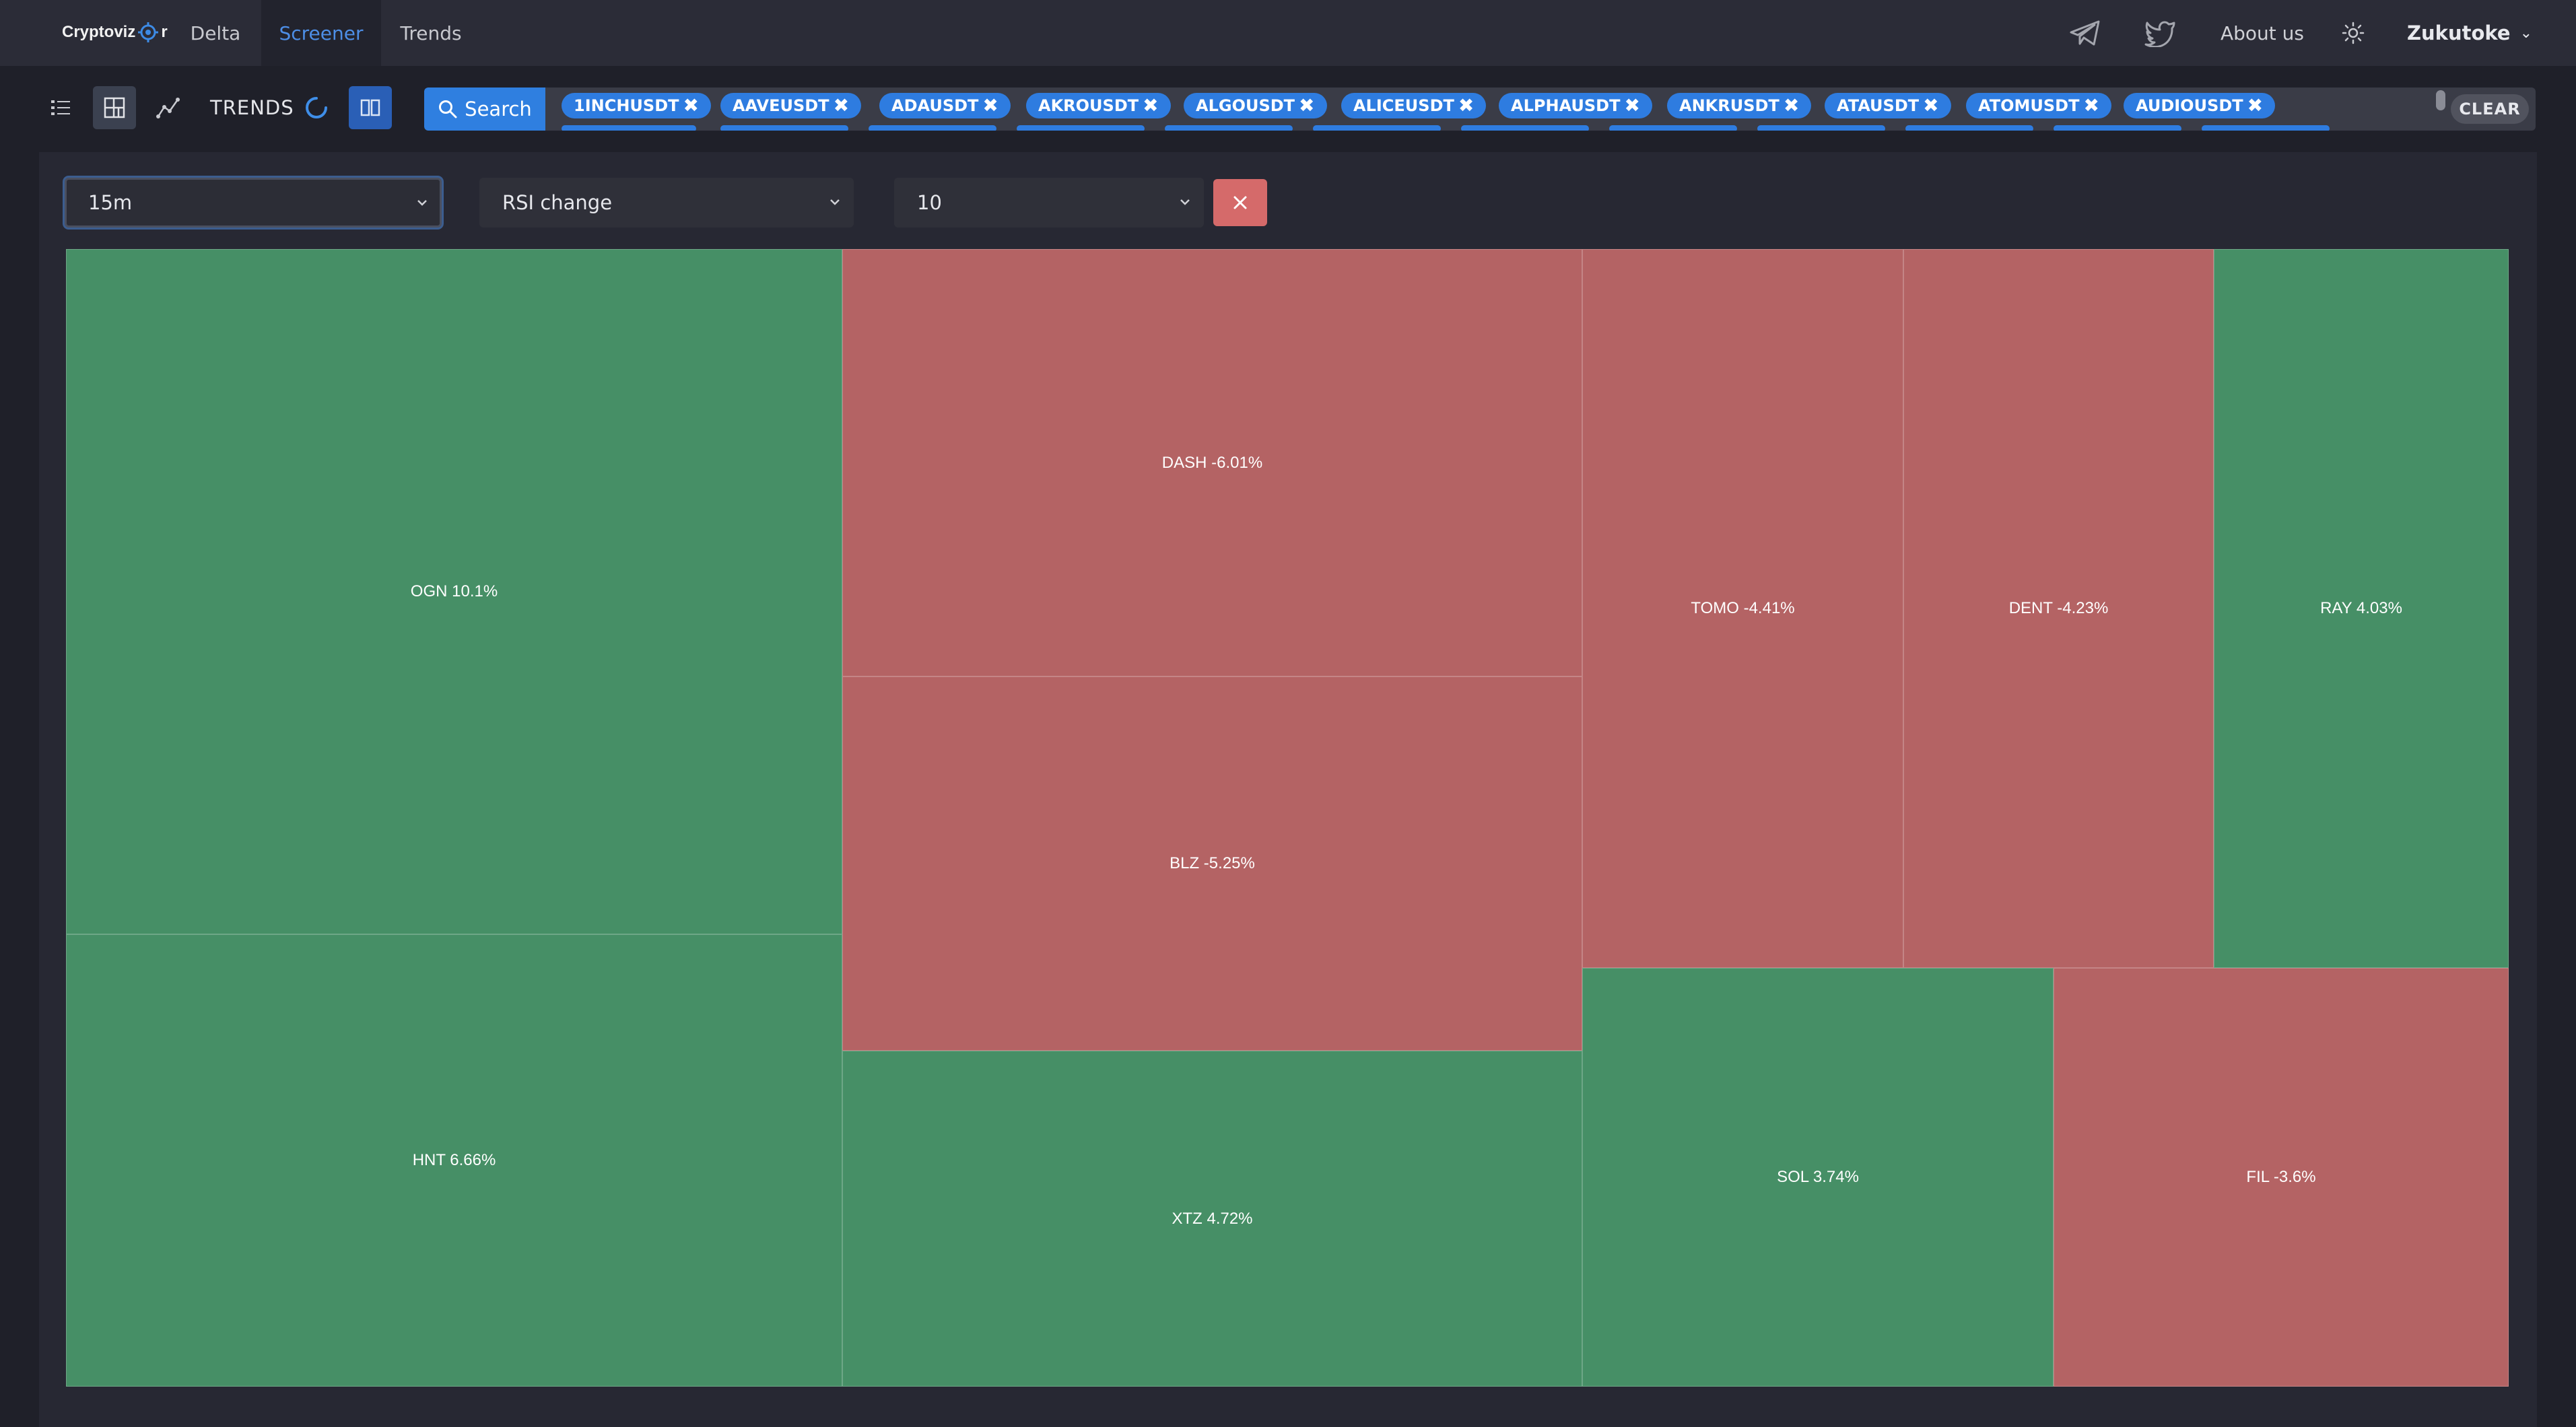 This screenshot has height=1427, width=2576. I want to click on symbol-tag: ADAUSDT ✖, so click(945, 105).